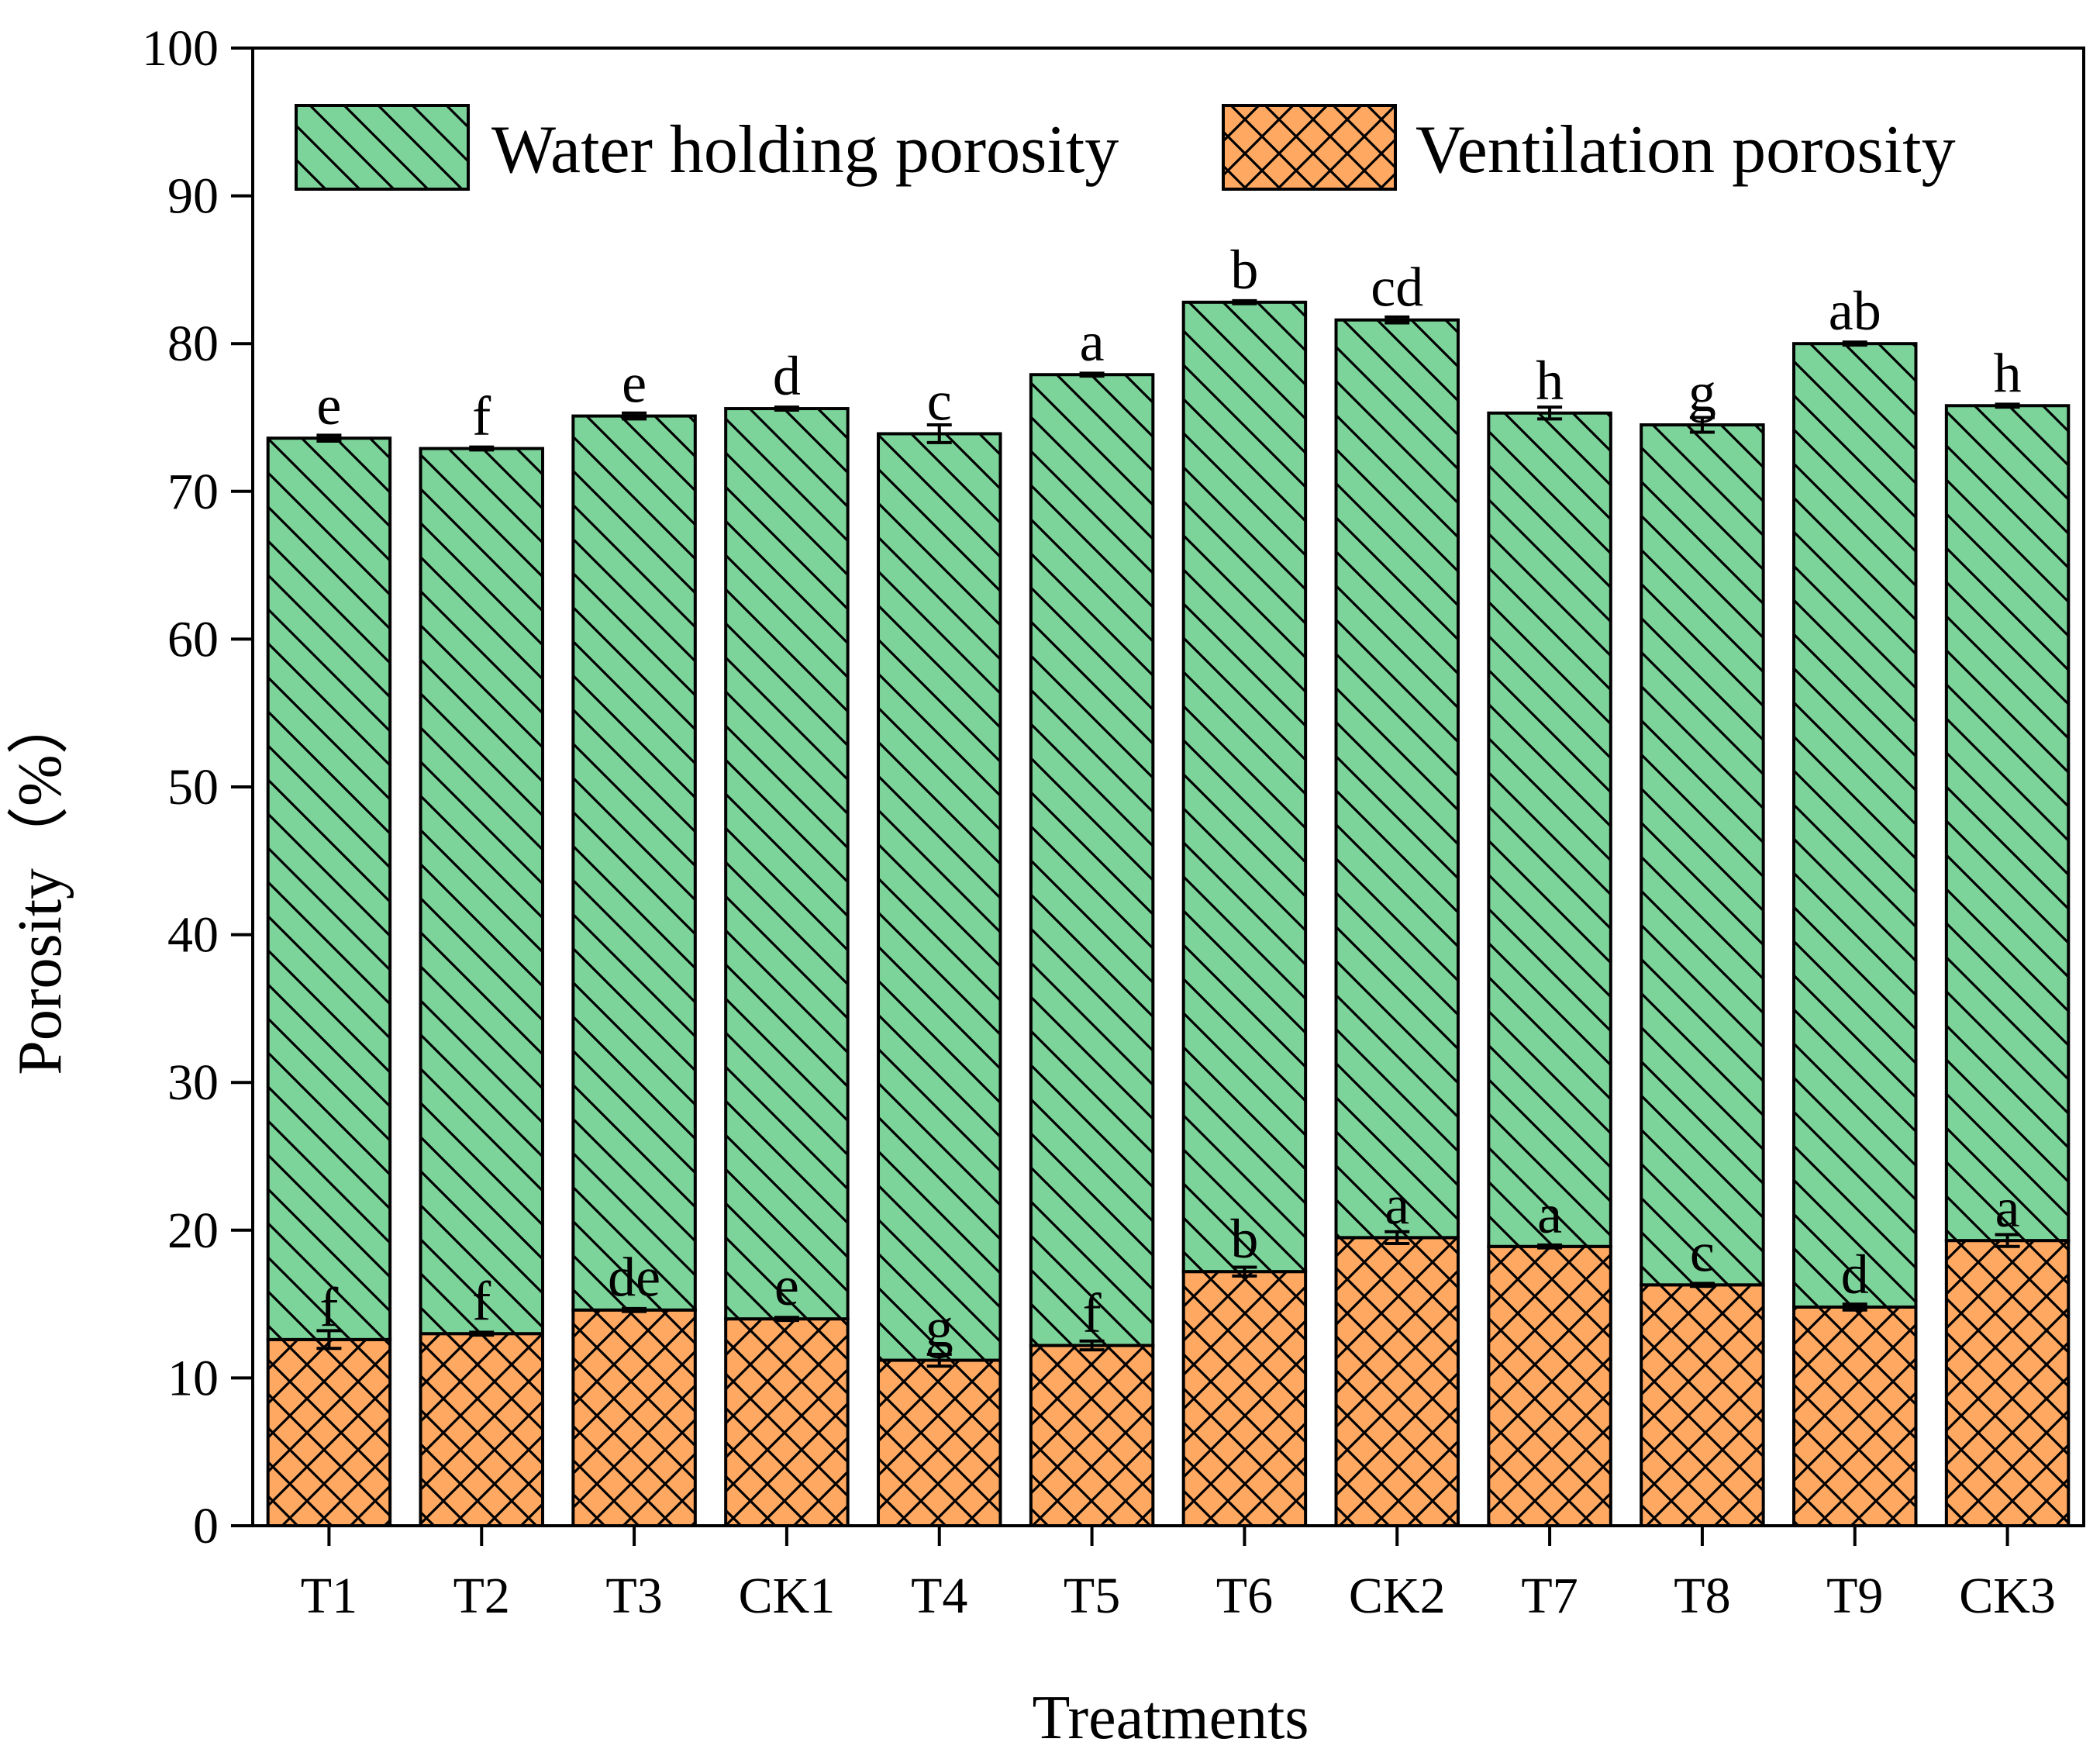 The image size is (2100, 1756). What do you see at coordinates (939, 897) in the screenshot?
I see `bar-water-holding-t4` at bounding box center [939, 897].